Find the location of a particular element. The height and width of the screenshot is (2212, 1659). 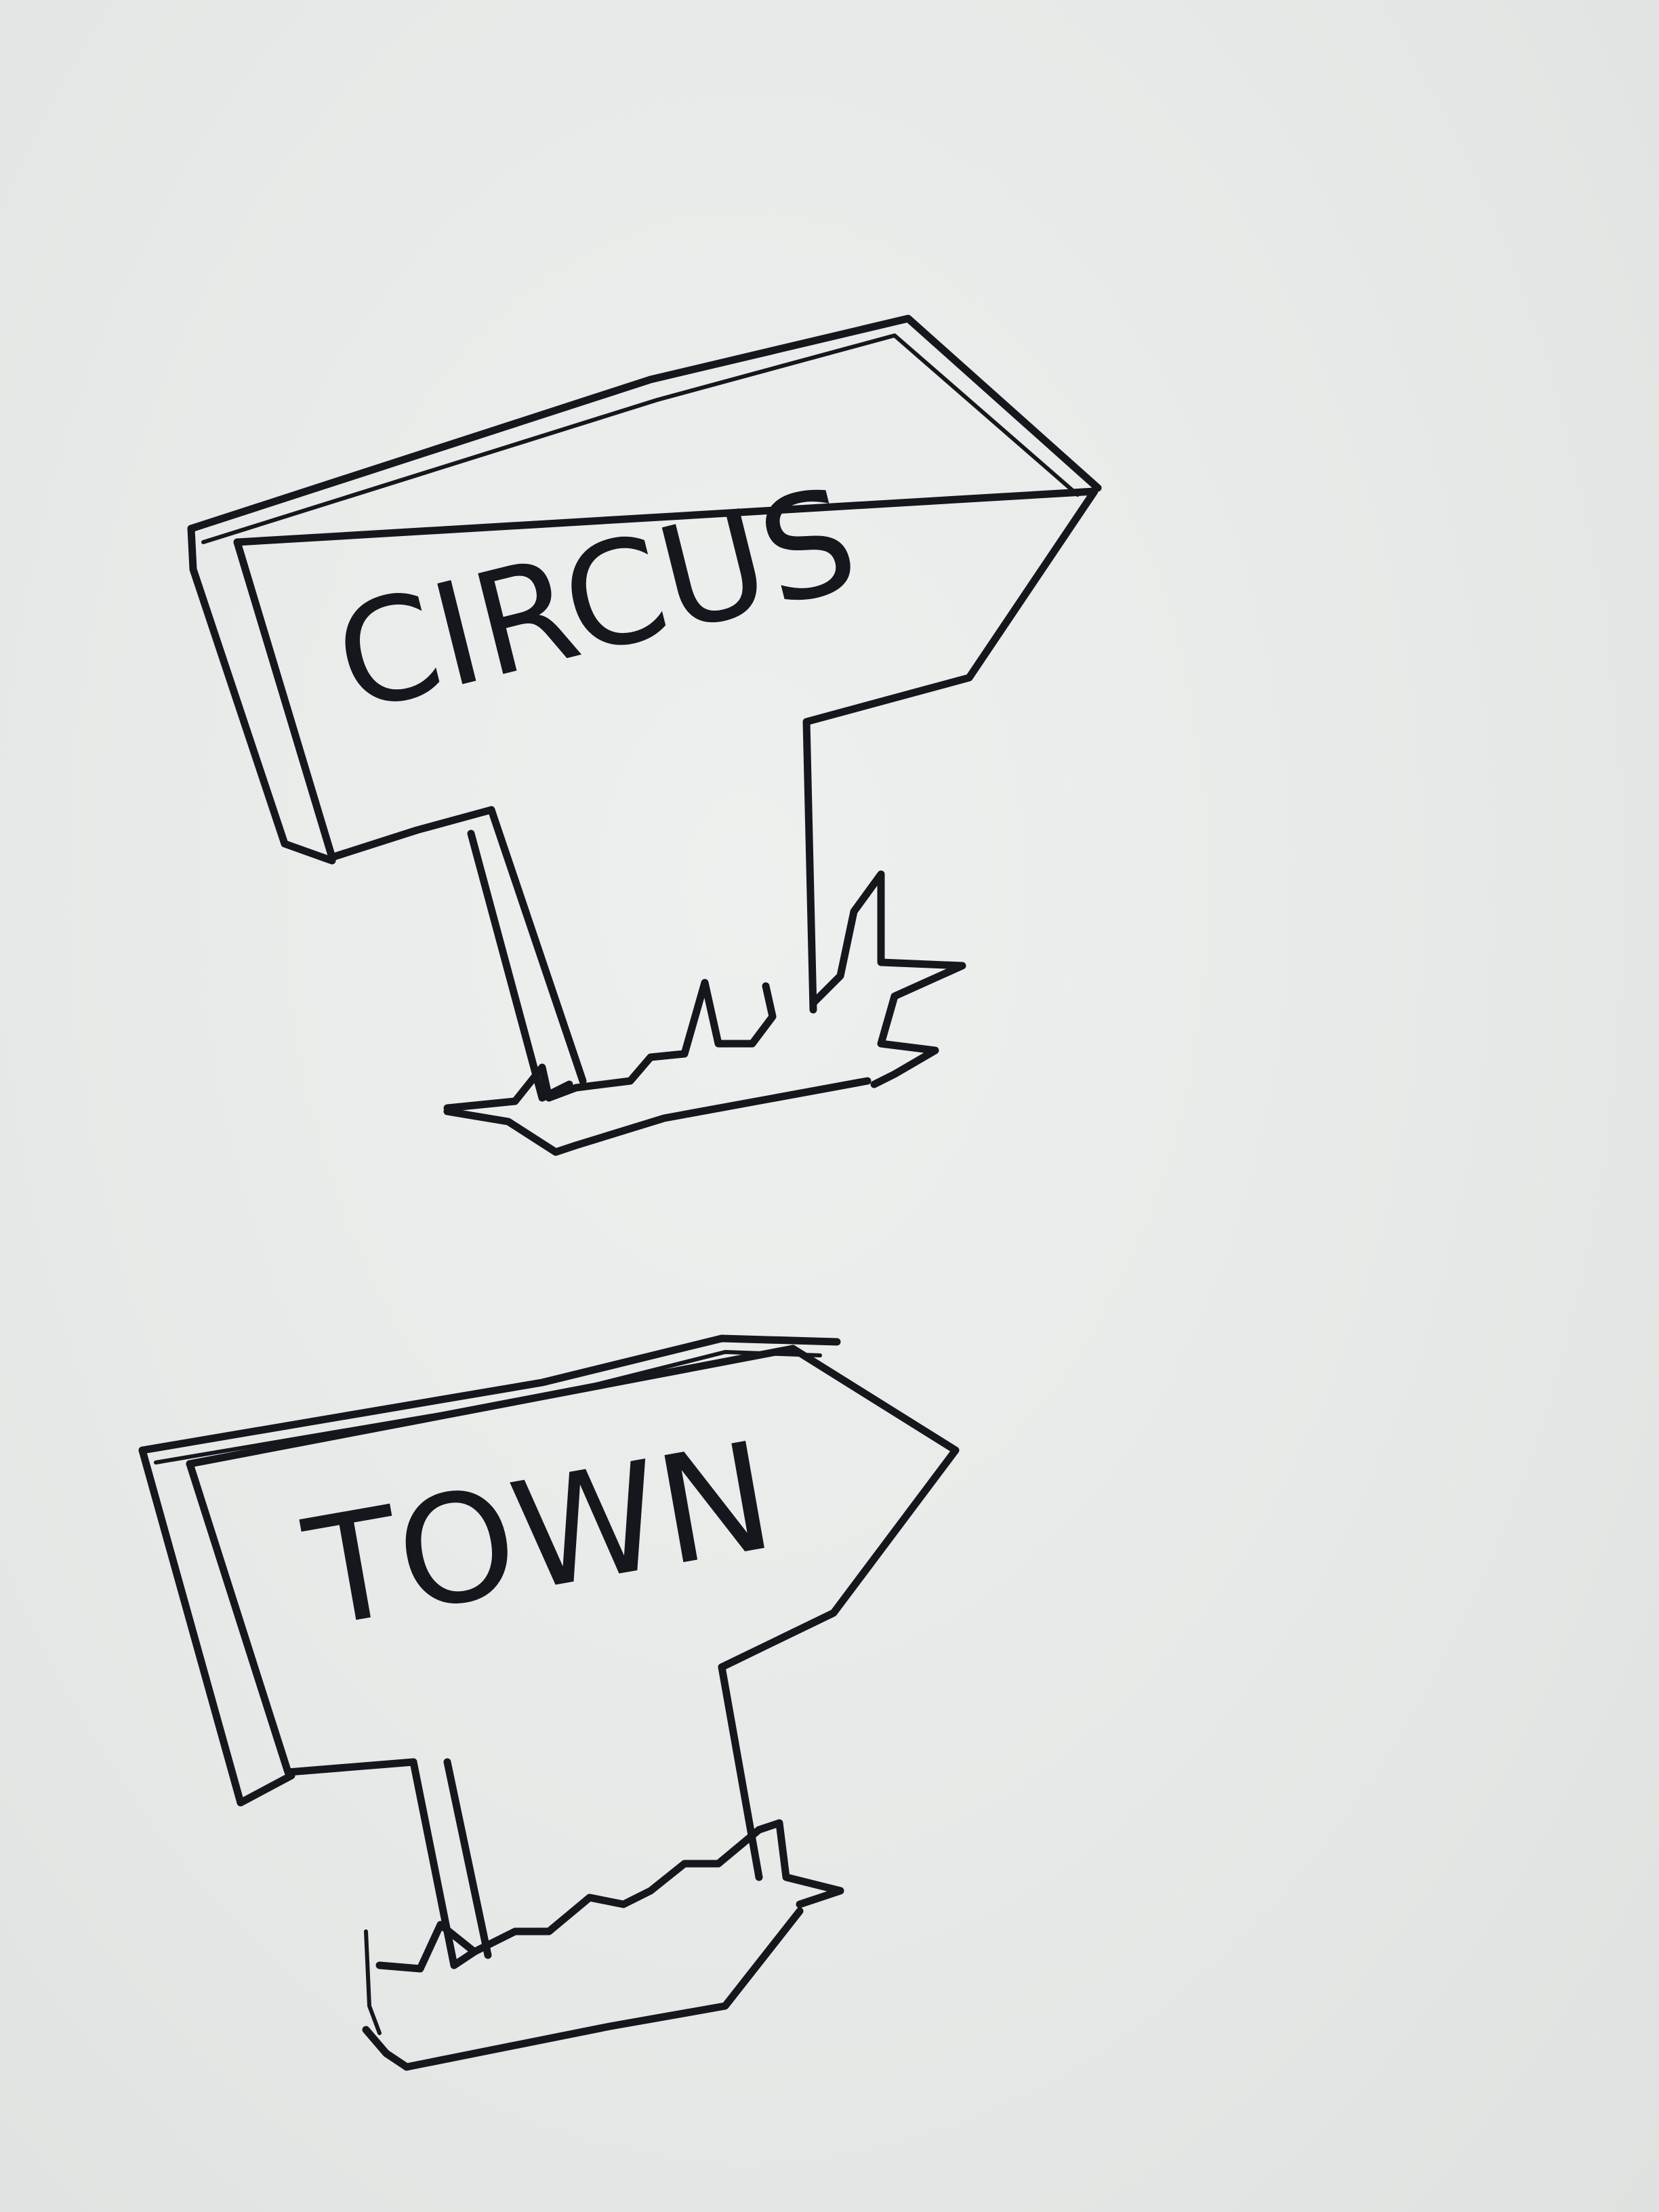

town-sign-point is located at coordinates (839, 1508).